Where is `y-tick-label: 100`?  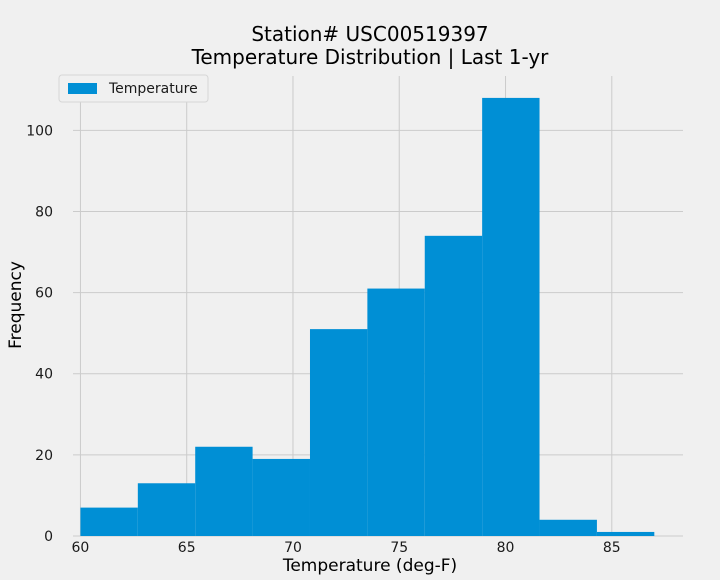
y-tick-label: 100 is located at coordinates (39, 131).